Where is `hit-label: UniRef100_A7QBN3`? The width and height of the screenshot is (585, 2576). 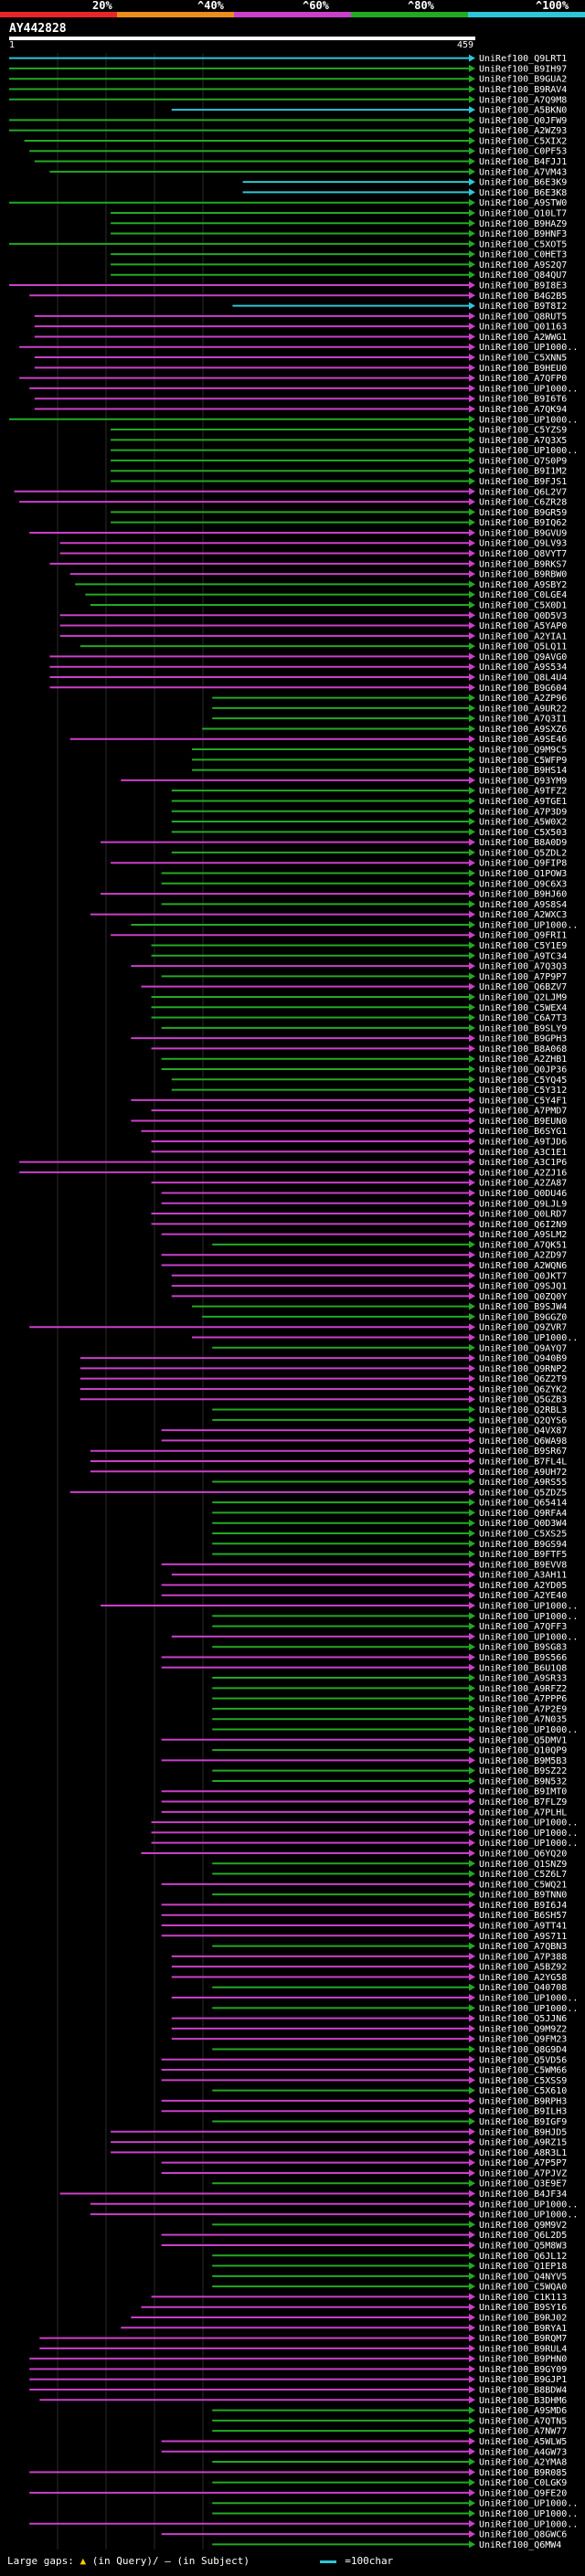 hit-label: UniRef100_A7QBN3 is located at coordinates (523, 1947).